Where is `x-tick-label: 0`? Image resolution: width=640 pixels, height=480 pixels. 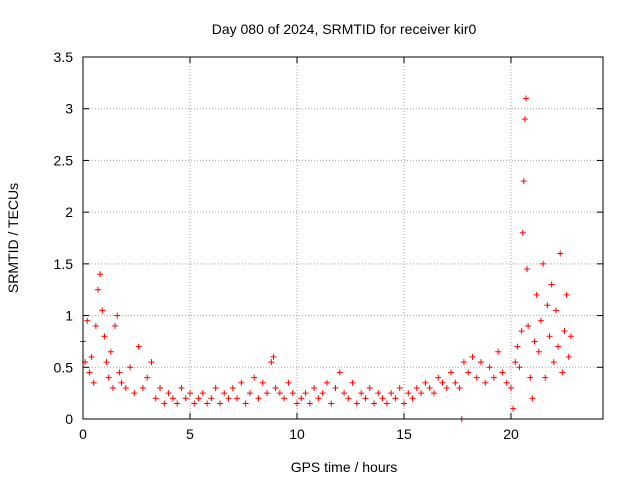 x-tick-label: 0 is located at coordinates (83, 434).